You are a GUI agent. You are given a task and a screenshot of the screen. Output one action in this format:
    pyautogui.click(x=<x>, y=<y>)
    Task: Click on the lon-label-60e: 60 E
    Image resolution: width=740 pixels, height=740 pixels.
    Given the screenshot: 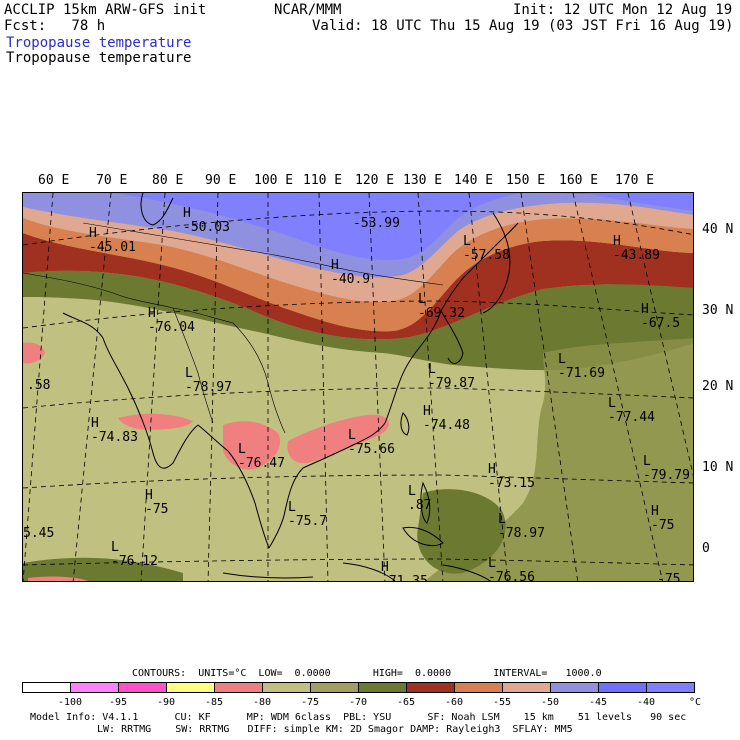 What is the action you would take?
    pyautogui.click(x=54, y=180)
    